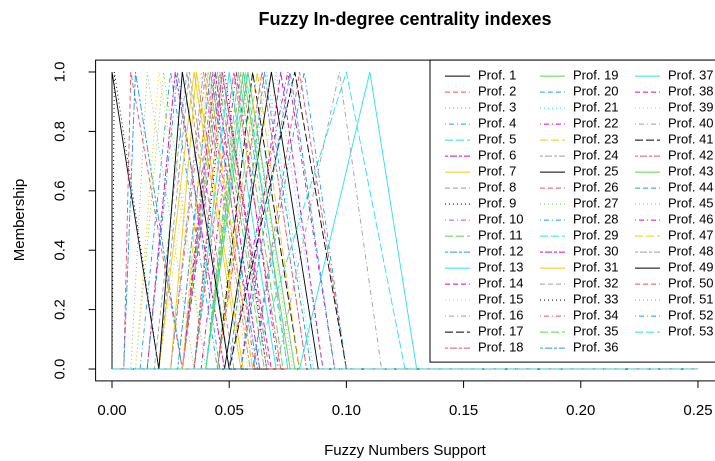  Describe the element at coordinates (596, 91) in the screenshot. I see `legend-label: Prof. 20` at that location.